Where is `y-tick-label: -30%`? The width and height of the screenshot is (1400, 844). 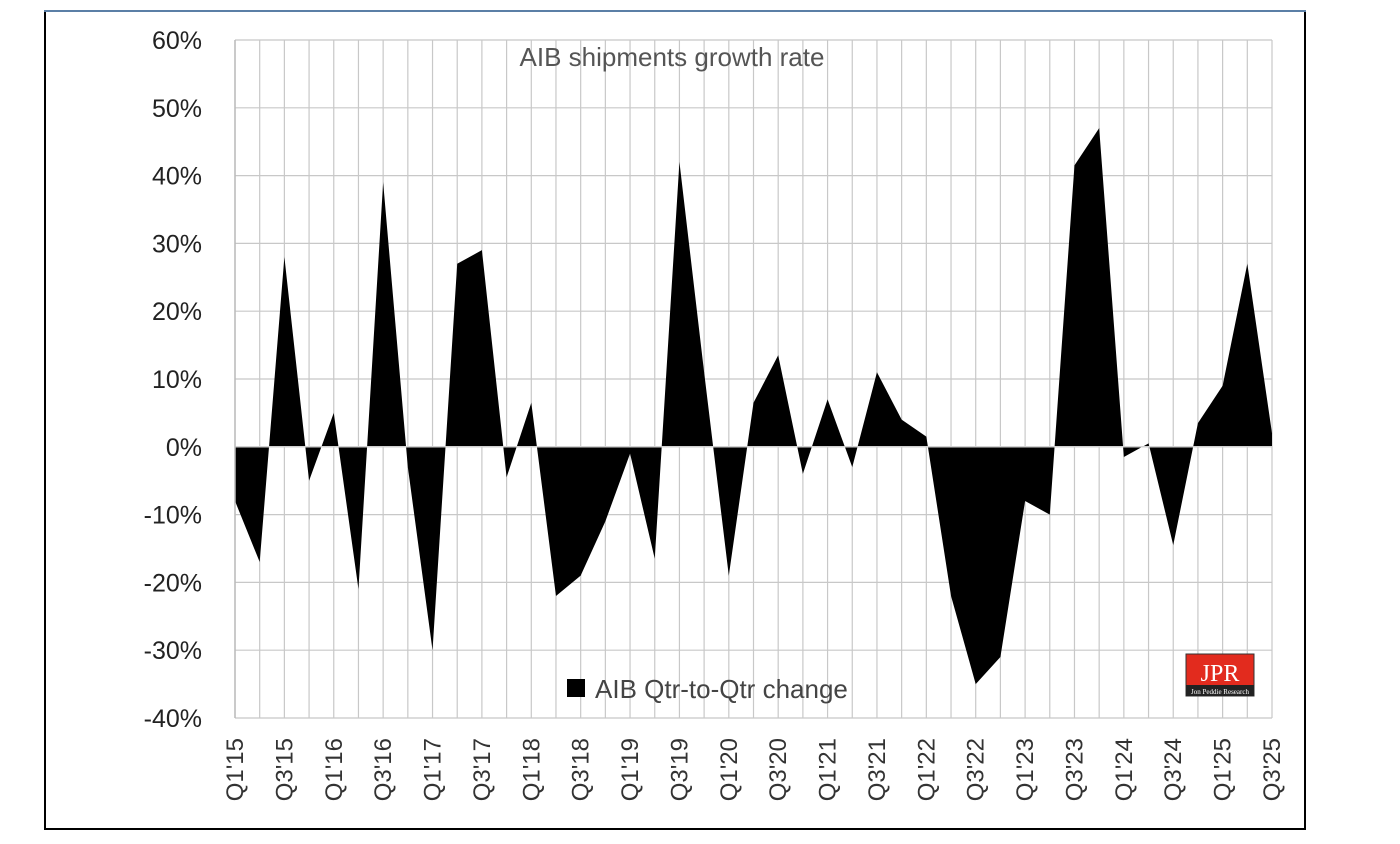
y-tick-label: -30% is located at coordinates (173, 651).